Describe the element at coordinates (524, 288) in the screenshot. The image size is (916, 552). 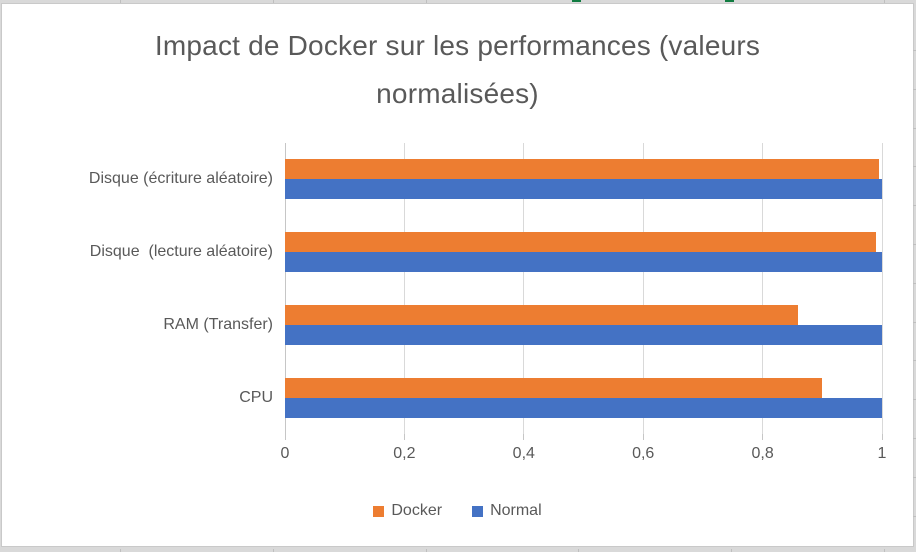
I see `gridline-0,4` at that location.